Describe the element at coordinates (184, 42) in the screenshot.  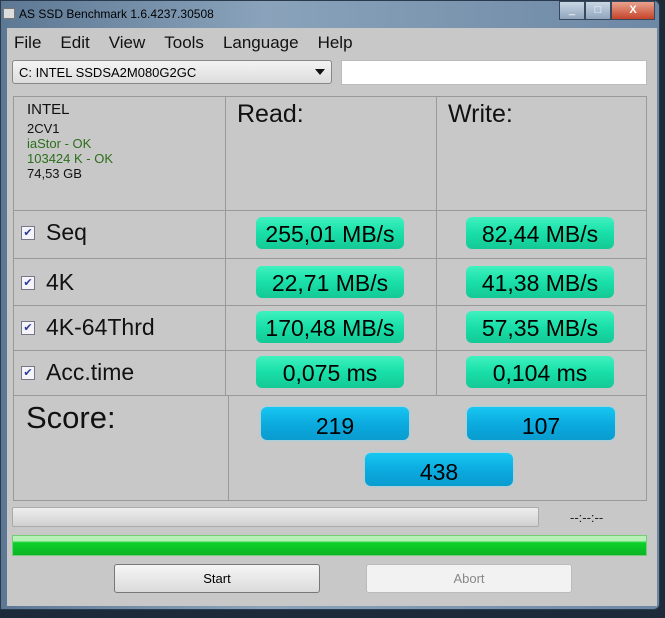
I see `menu-tools: Tools` at that location.